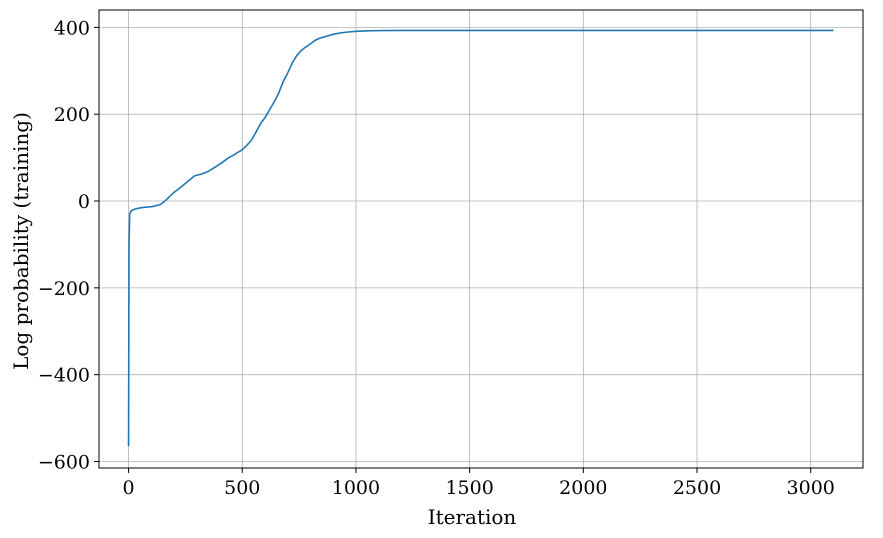 The height and width of the screenshot is (538, 883). I want to click on y-tick-label: −600, so click(64, 462).